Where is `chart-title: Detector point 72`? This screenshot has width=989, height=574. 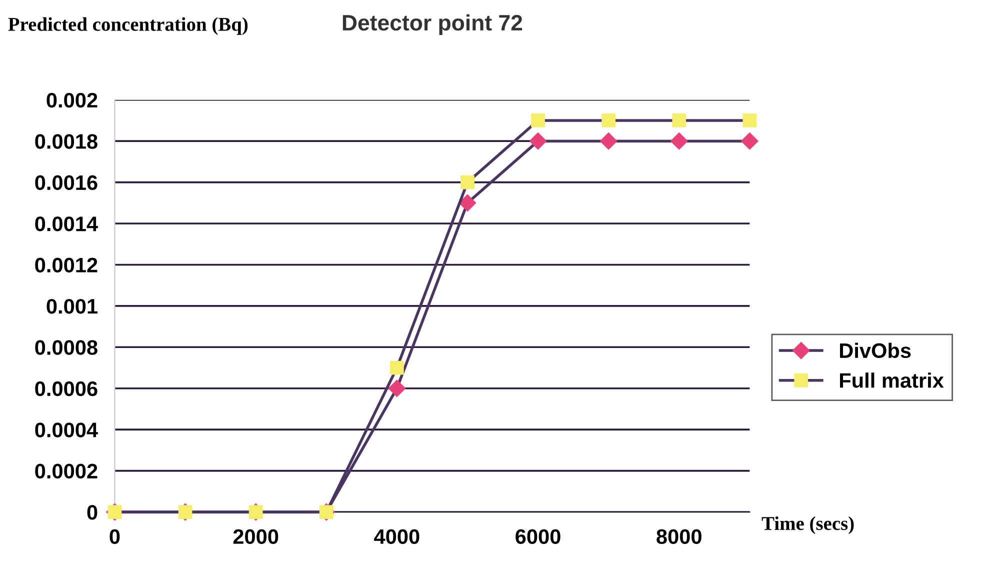
chart-title: Detector point 72 is located at coordinates (432, 25).